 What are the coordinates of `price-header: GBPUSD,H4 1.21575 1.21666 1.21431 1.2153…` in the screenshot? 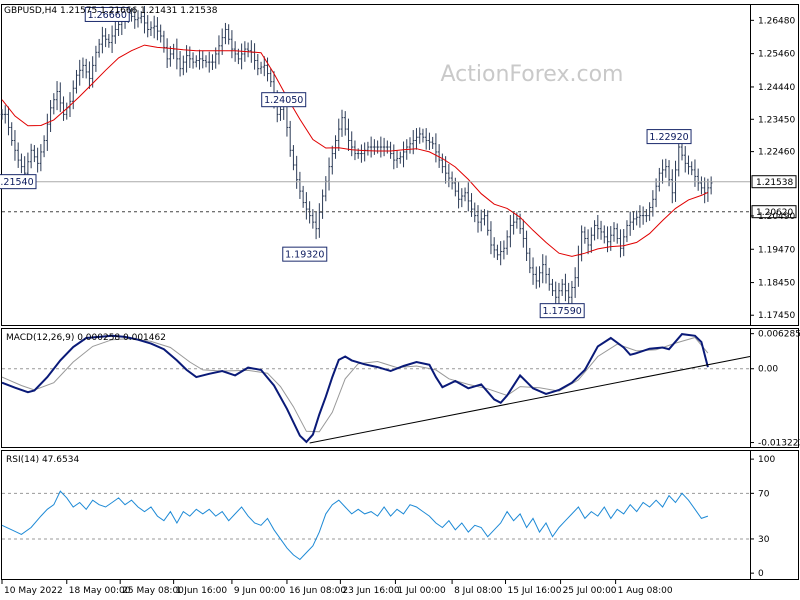 It's located at (111, 11).